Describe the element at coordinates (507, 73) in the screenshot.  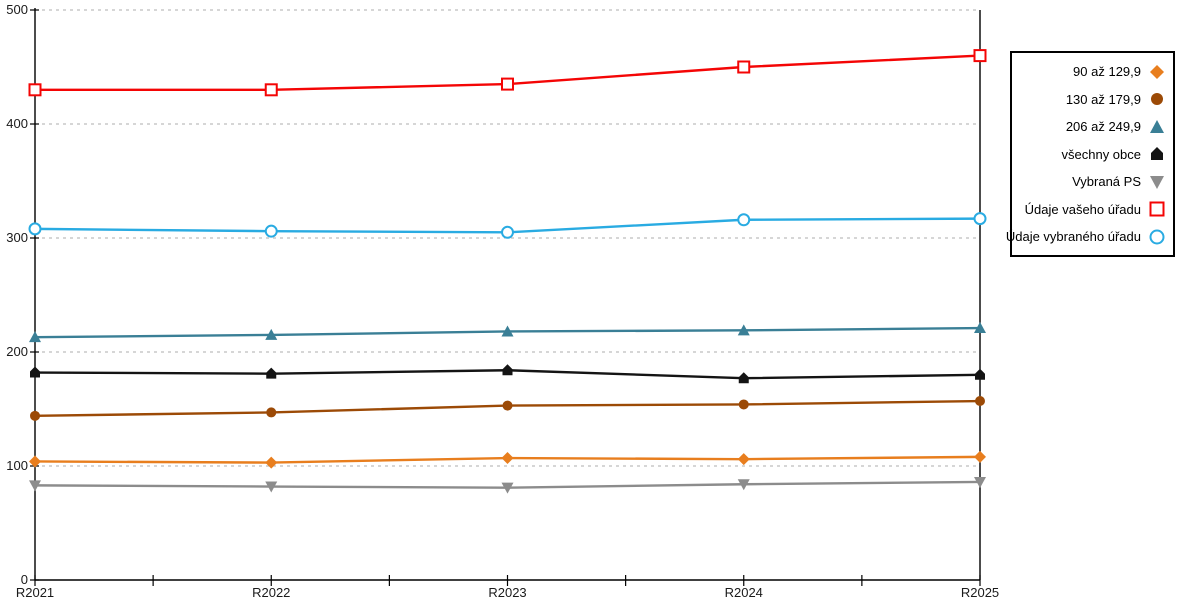
I see `series-your-office-data` at that location.